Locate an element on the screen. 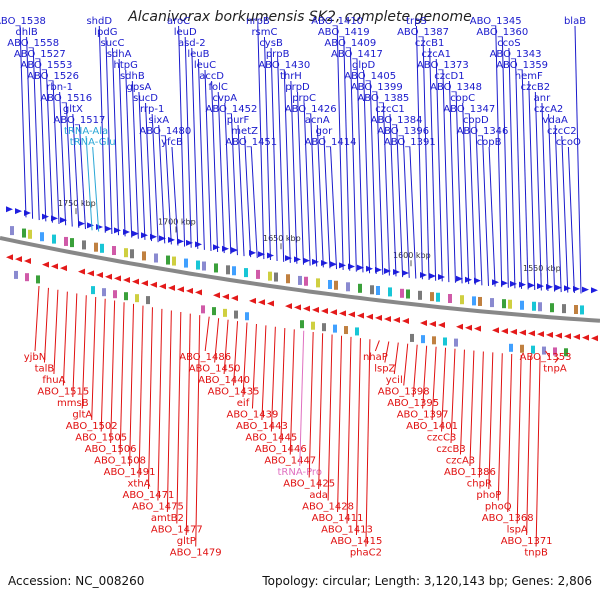 The image size is (600, 600). gene-label-top: folC is located at coordinates (218, 87).